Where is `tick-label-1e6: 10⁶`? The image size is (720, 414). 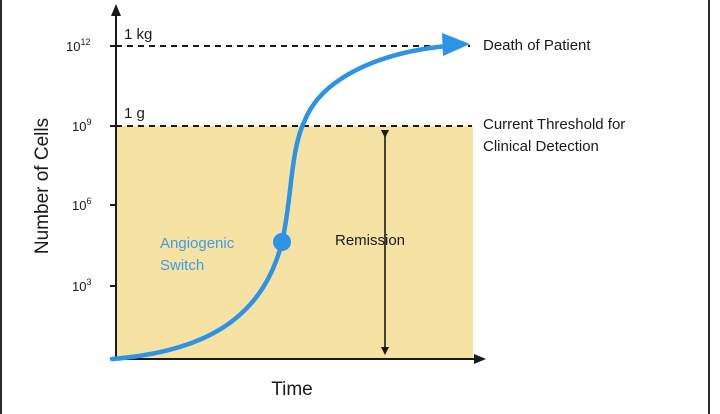 tick-label-1e6: 10⁶ is located at coordinates (81, 204).